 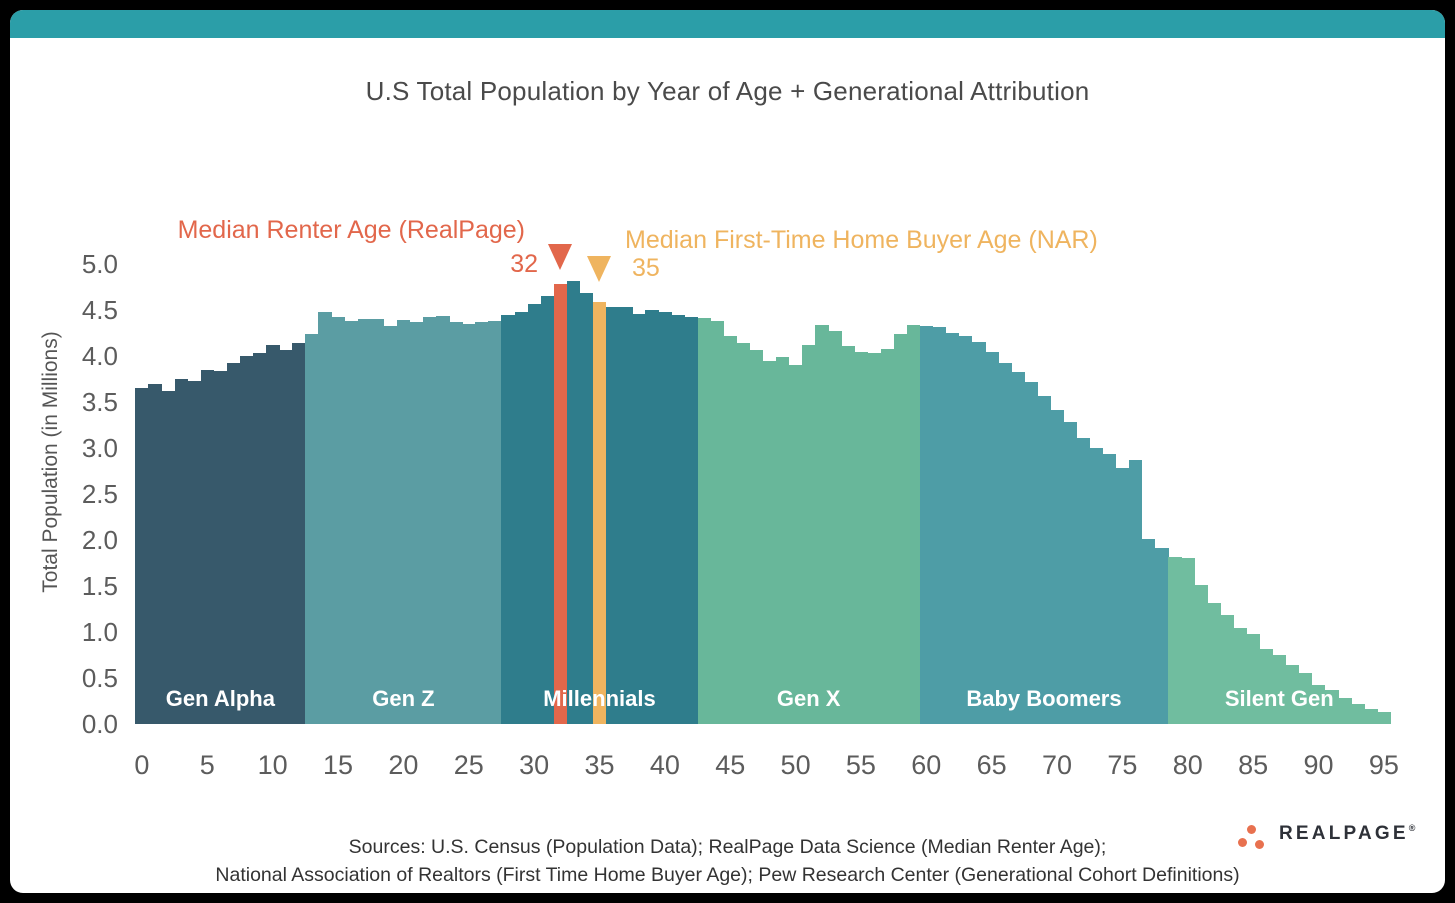 What do you see at coordinates (207, 765) in the screenshot?
I see `x-tick-5: 5` at bounding box center [207, 765].